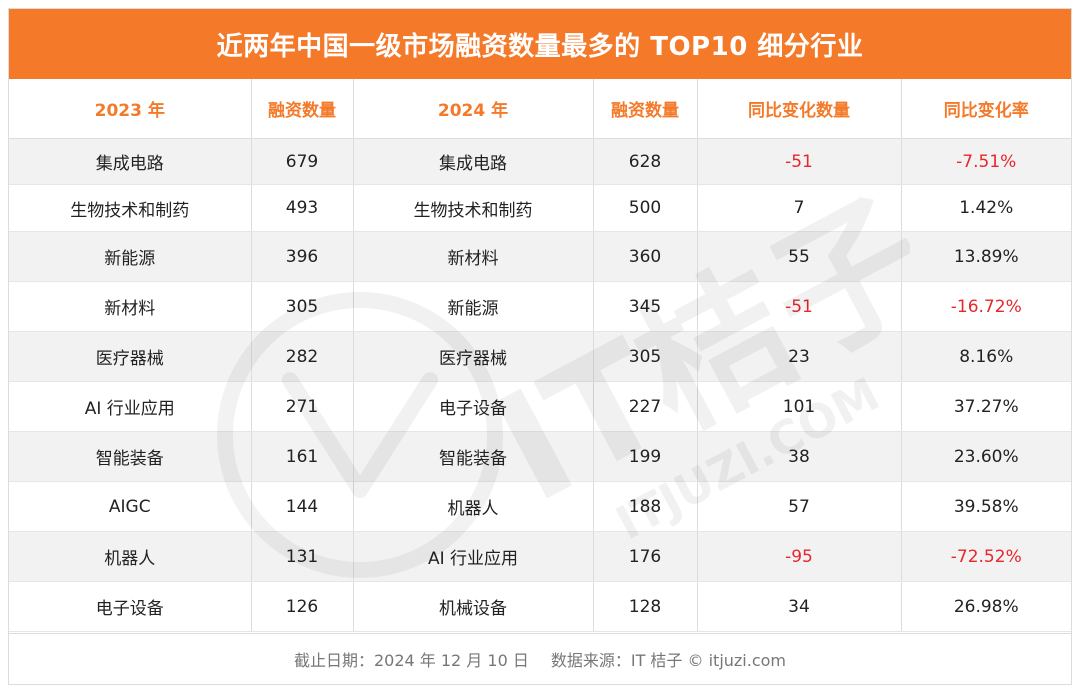 This screenshot has width=1080, height=693. What do you see at coordinates (986, 356) in the screenshot?
I see `cell-yoy-rate: 8.16%` at bounding box center [986, 356].